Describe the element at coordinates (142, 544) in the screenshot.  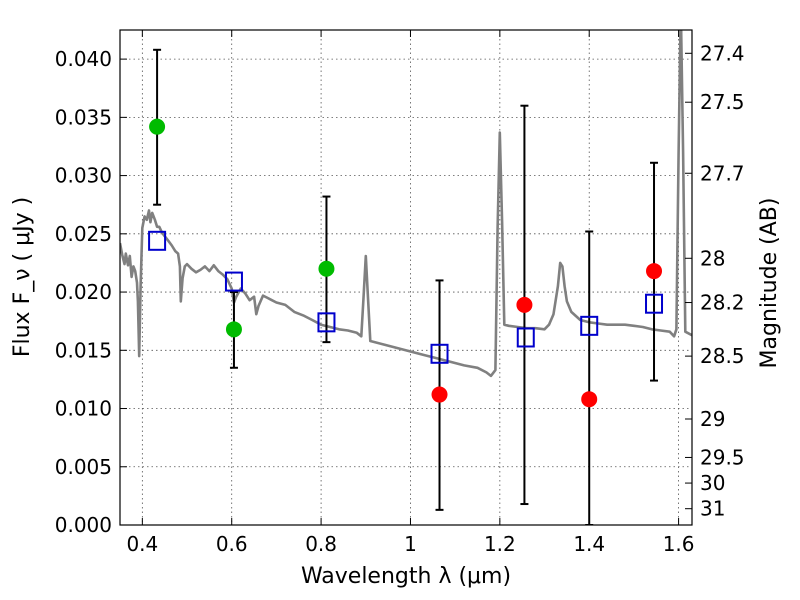
I see `x-tick-label: 0.4` at that location.